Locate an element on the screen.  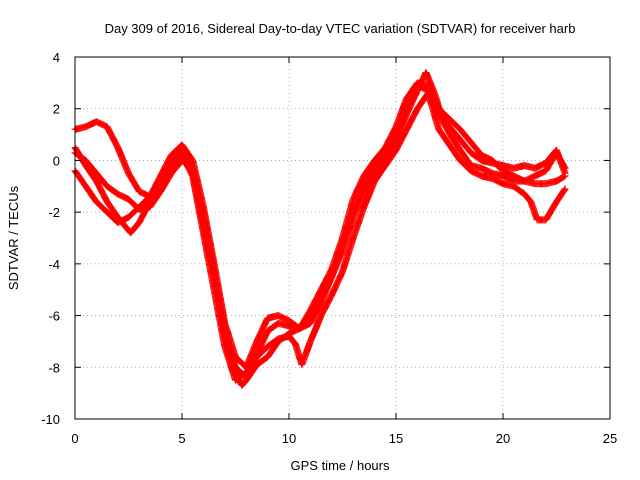
y-tick-label: 2 is located at coordinates (56, 109).